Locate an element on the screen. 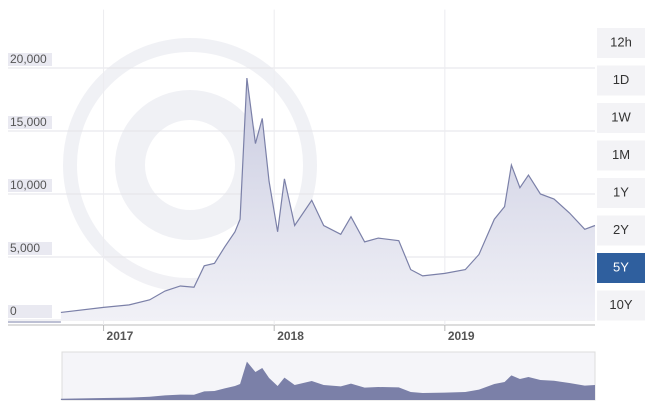 This screenshot has width=650, height=409. y-tick-label: 5,000 is located at coordinates (25, 248).